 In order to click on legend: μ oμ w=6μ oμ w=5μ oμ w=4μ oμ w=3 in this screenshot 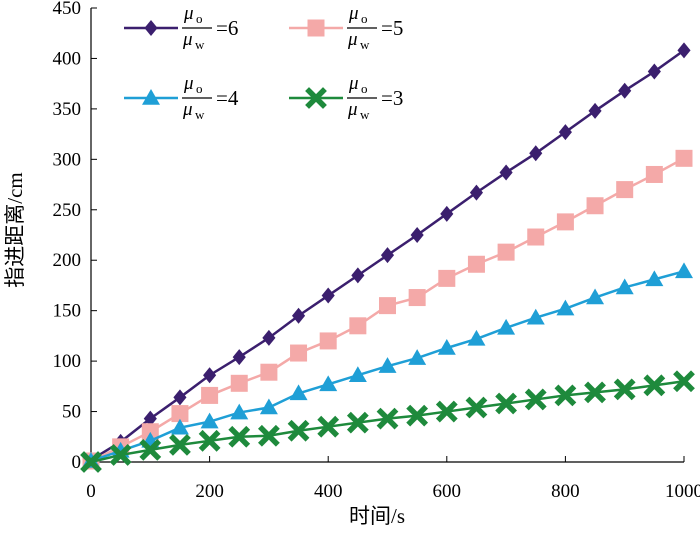, I will do `click(263, 62)`.